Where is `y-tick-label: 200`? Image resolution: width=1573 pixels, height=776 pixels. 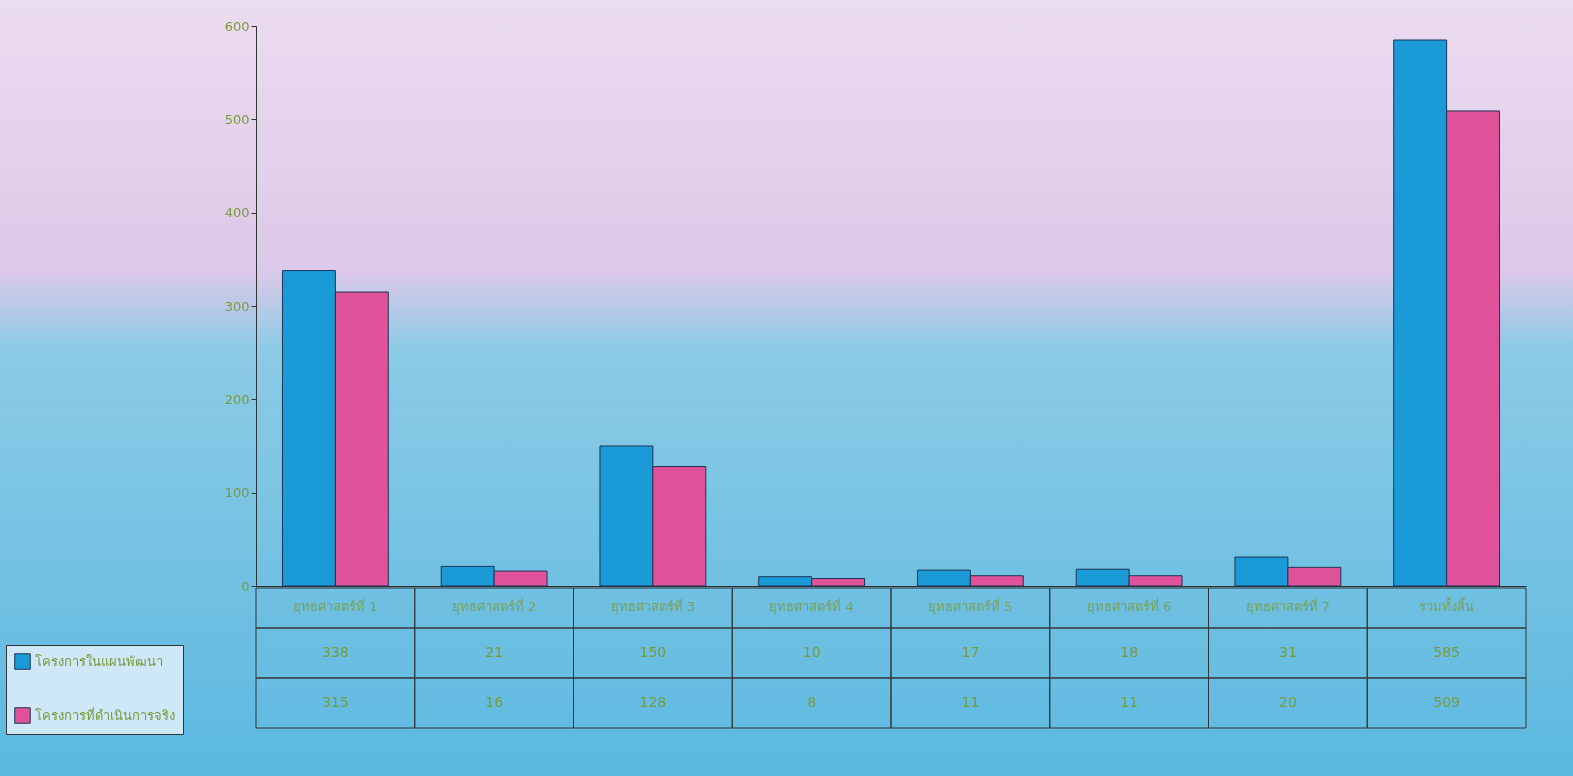
y-tick-label: 200 is located at coordinates (237, 399).